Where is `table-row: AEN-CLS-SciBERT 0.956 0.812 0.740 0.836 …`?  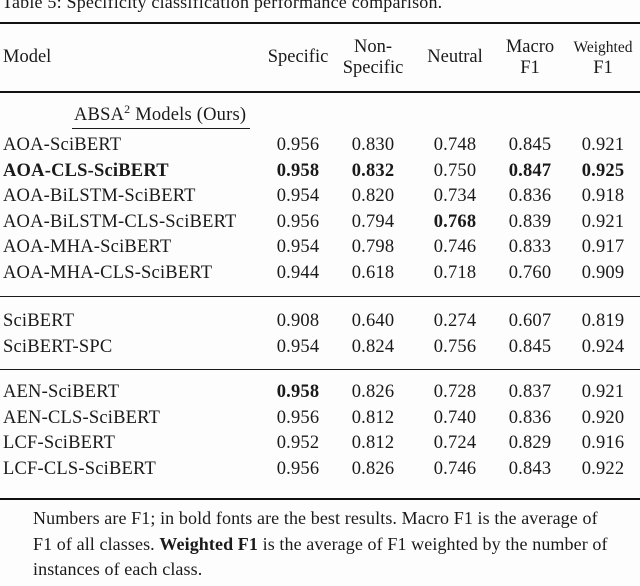
table-row: AEN-CLS-SciBERT 0.956 0.812 0.740 0.836 … is located at coordinates (320, 419).